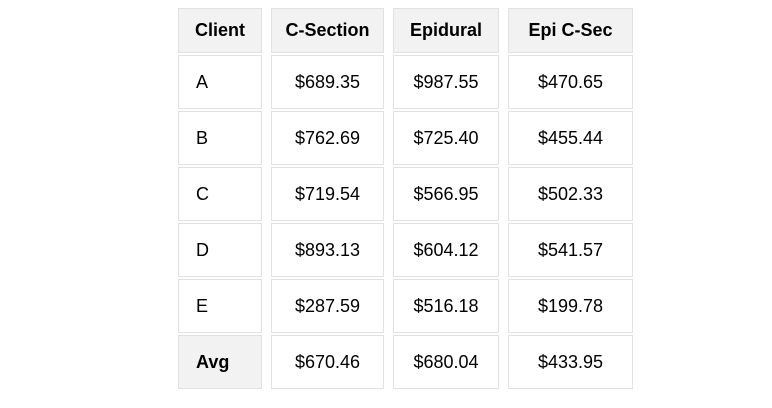 This screenshot has width=772, height=408. I want to click on cell-b-epidural: $725.40, so click(446, 138).